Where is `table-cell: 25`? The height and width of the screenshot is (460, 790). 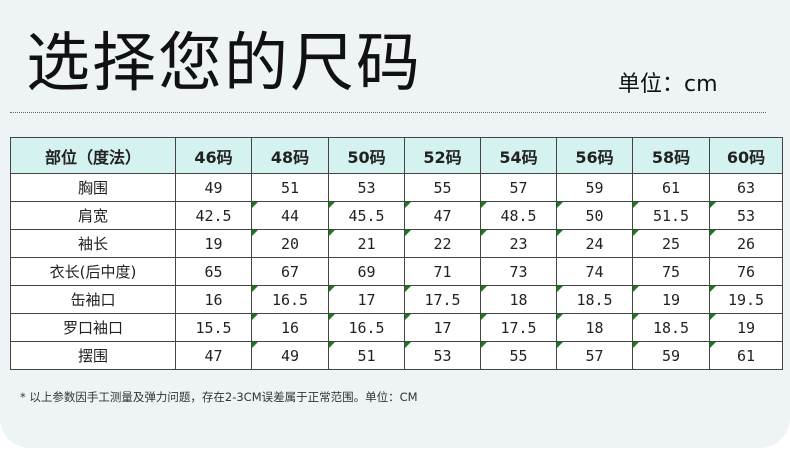 table-cell: 25 is located at coordinates (671, 243).